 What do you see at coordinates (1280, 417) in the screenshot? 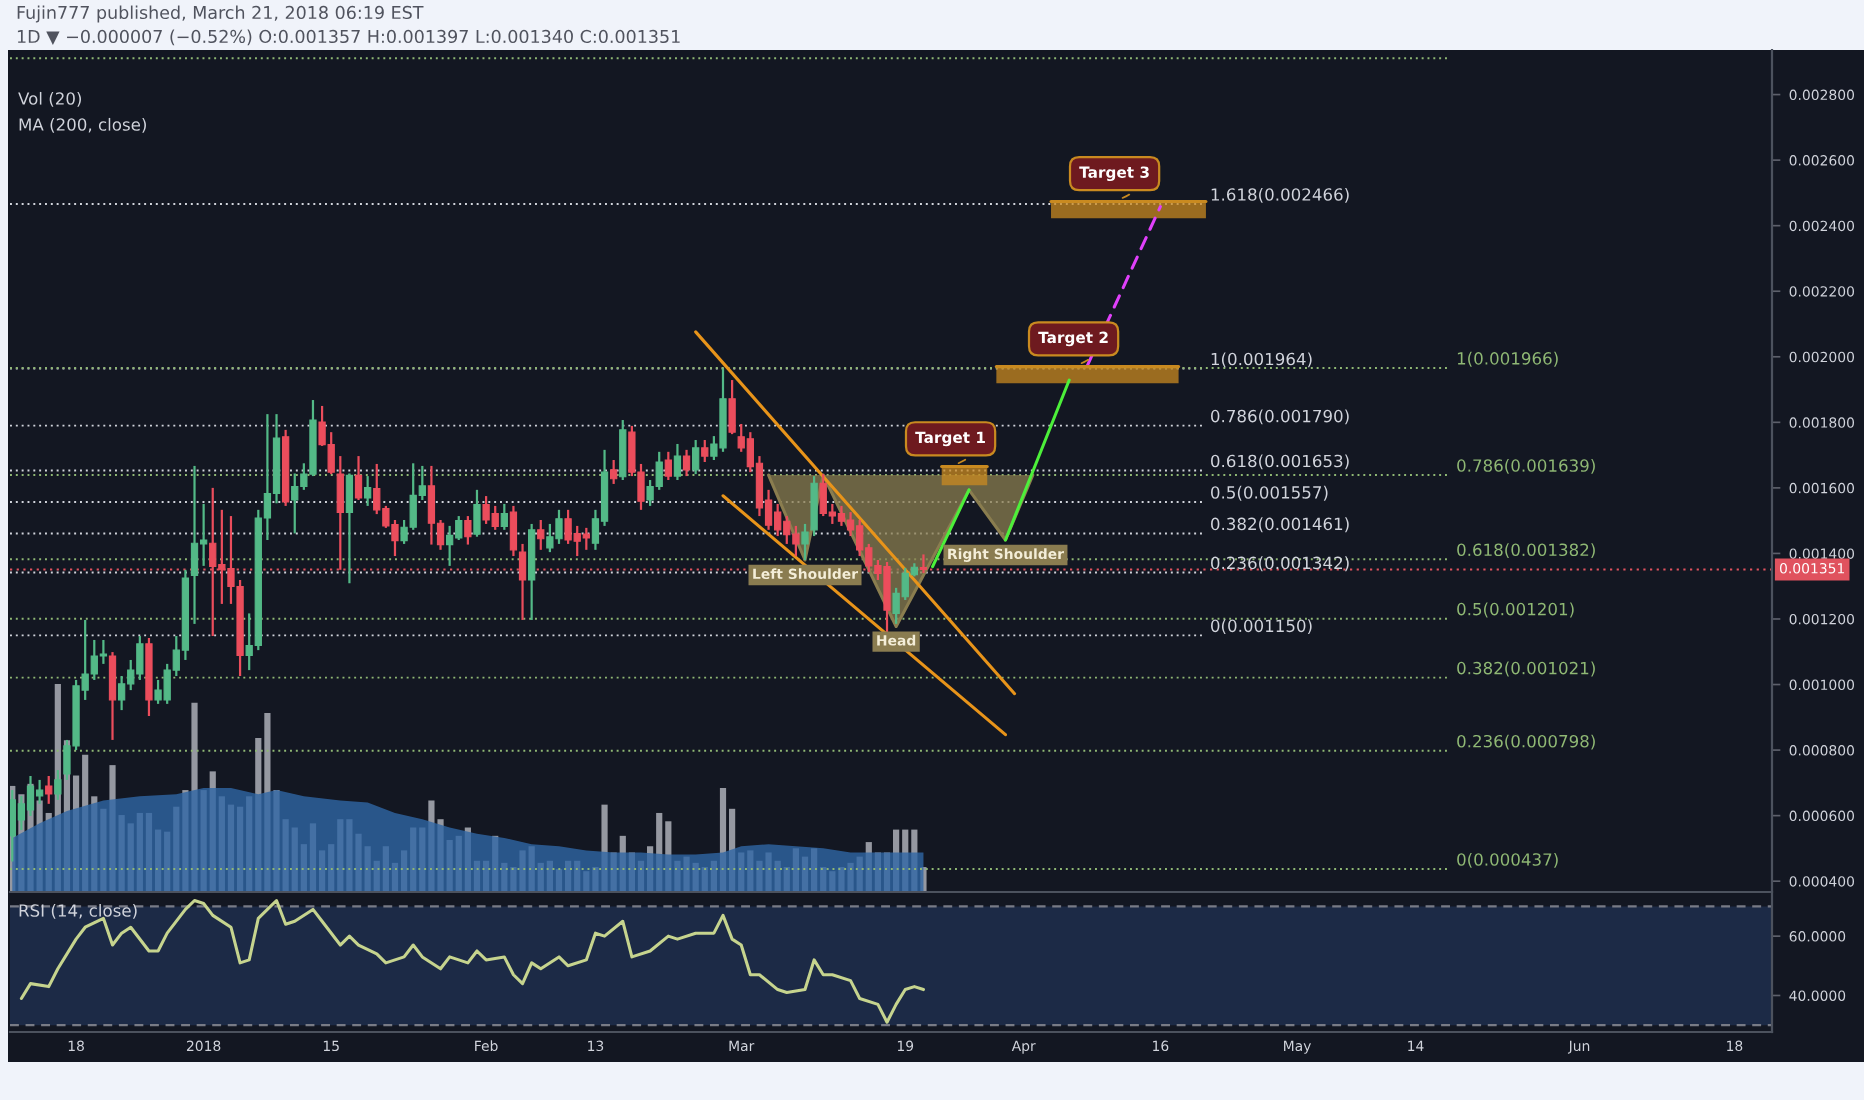
I see `ref-line-label: 0.786(0.001790)` at bounding box center [1280, 417].